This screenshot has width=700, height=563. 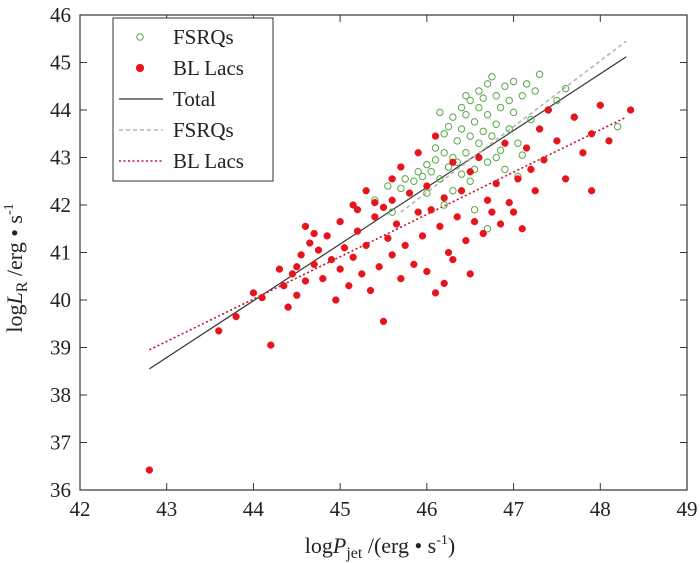 What do you see at coordinates (687, 509) in the screenshot?
I see `x-tick-label: 49` at bounding box center [687, 509].